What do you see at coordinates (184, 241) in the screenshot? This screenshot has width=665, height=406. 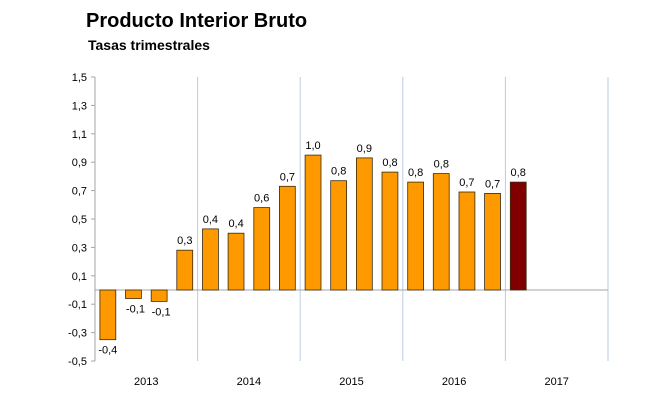 I see `data-label: 0,3` at bounding box center [184, 241].